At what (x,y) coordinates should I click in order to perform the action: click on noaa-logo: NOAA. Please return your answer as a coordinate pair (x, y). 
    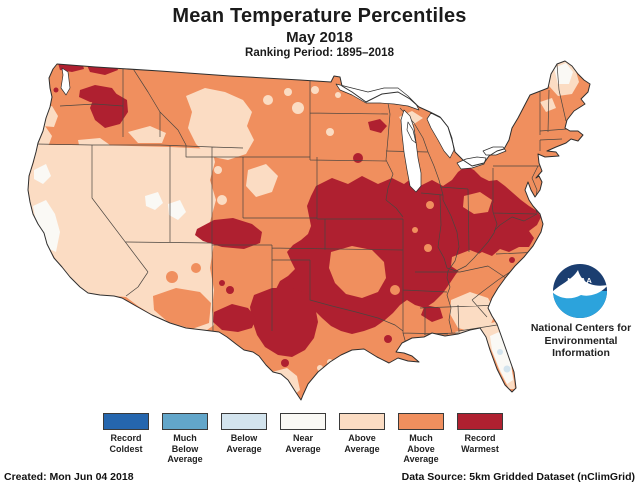
    Looking at the image, I should click on (580, 291).